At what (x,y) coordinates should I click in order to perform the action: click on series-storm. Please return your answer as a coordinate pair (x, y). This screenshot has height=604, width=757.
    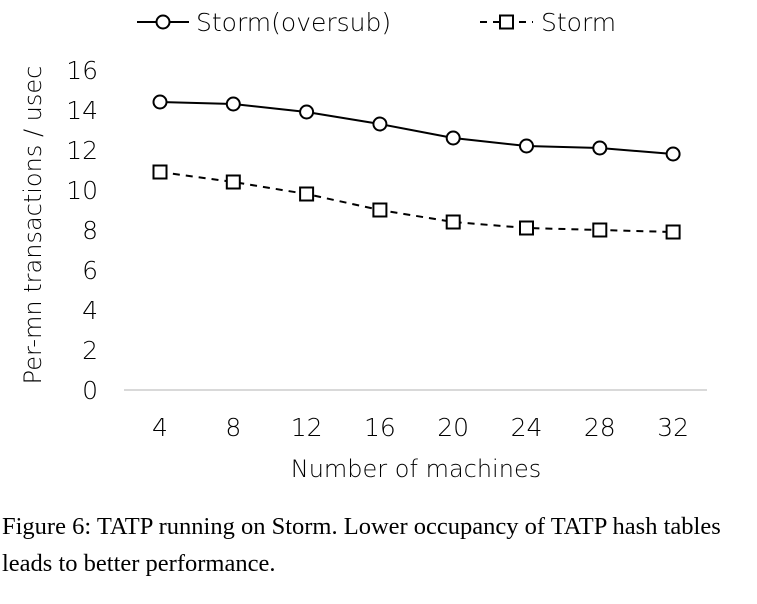
    Looking at the image, I should click on (416, 202).